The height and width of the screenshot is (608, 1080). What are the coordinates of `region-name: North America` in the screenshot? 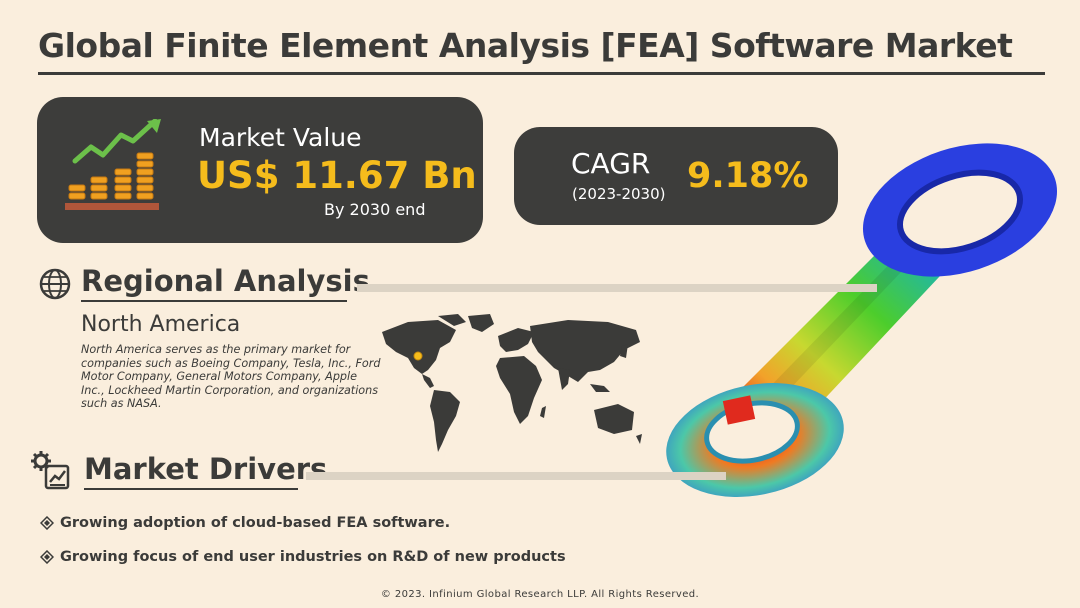 It's located at (161, 324).